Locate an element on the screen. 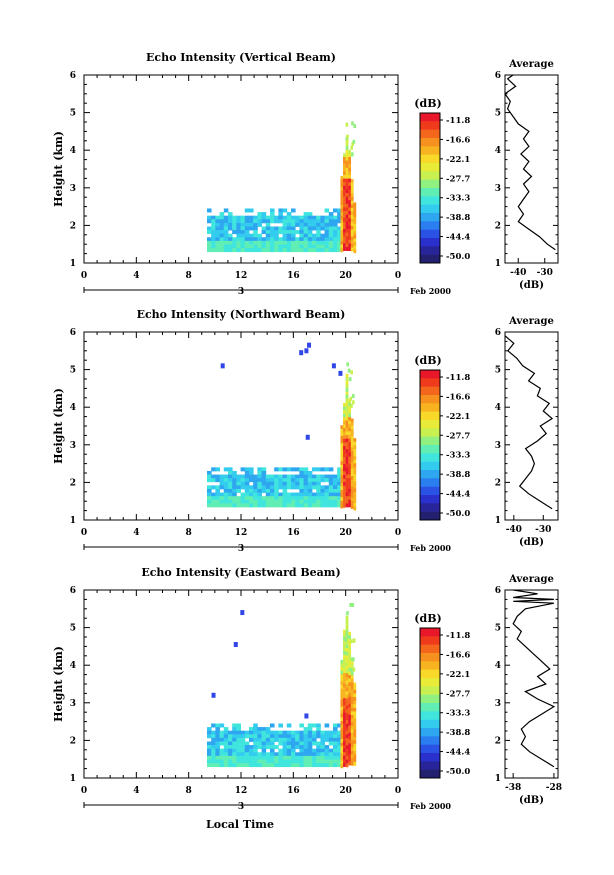  x-axis-label: Local Time is located at coordinates (240, 824).